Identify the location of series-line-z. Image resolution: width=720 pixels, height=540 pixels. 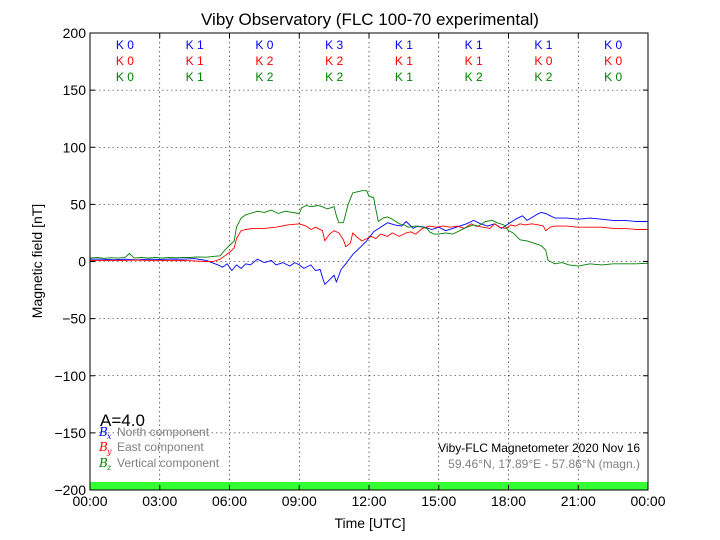
(369, 228).